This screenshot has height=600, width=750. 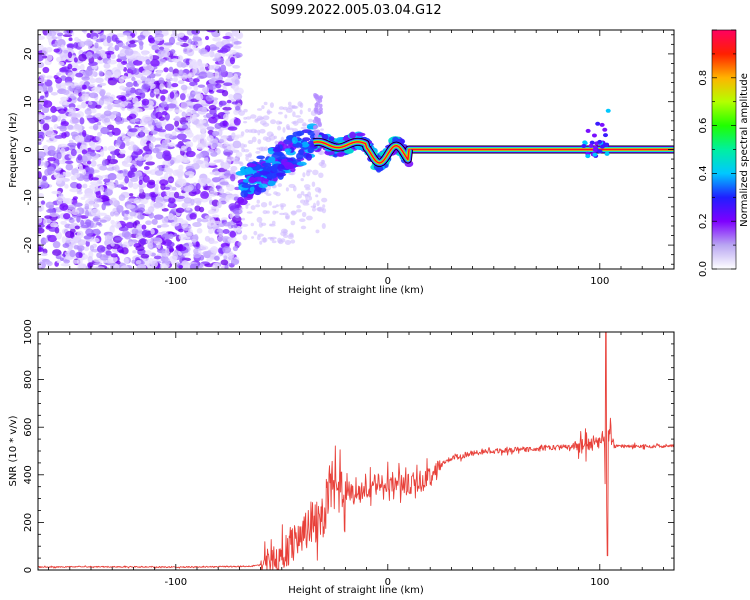 I want to click on x-tick-label: 100, so click(x=599, y=582).